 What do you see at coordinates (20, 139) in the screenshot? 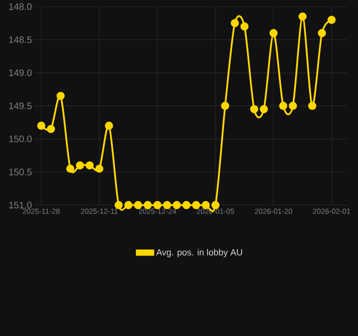
I see `y-tick-label: 150.0` at bounding box center [20, 139].